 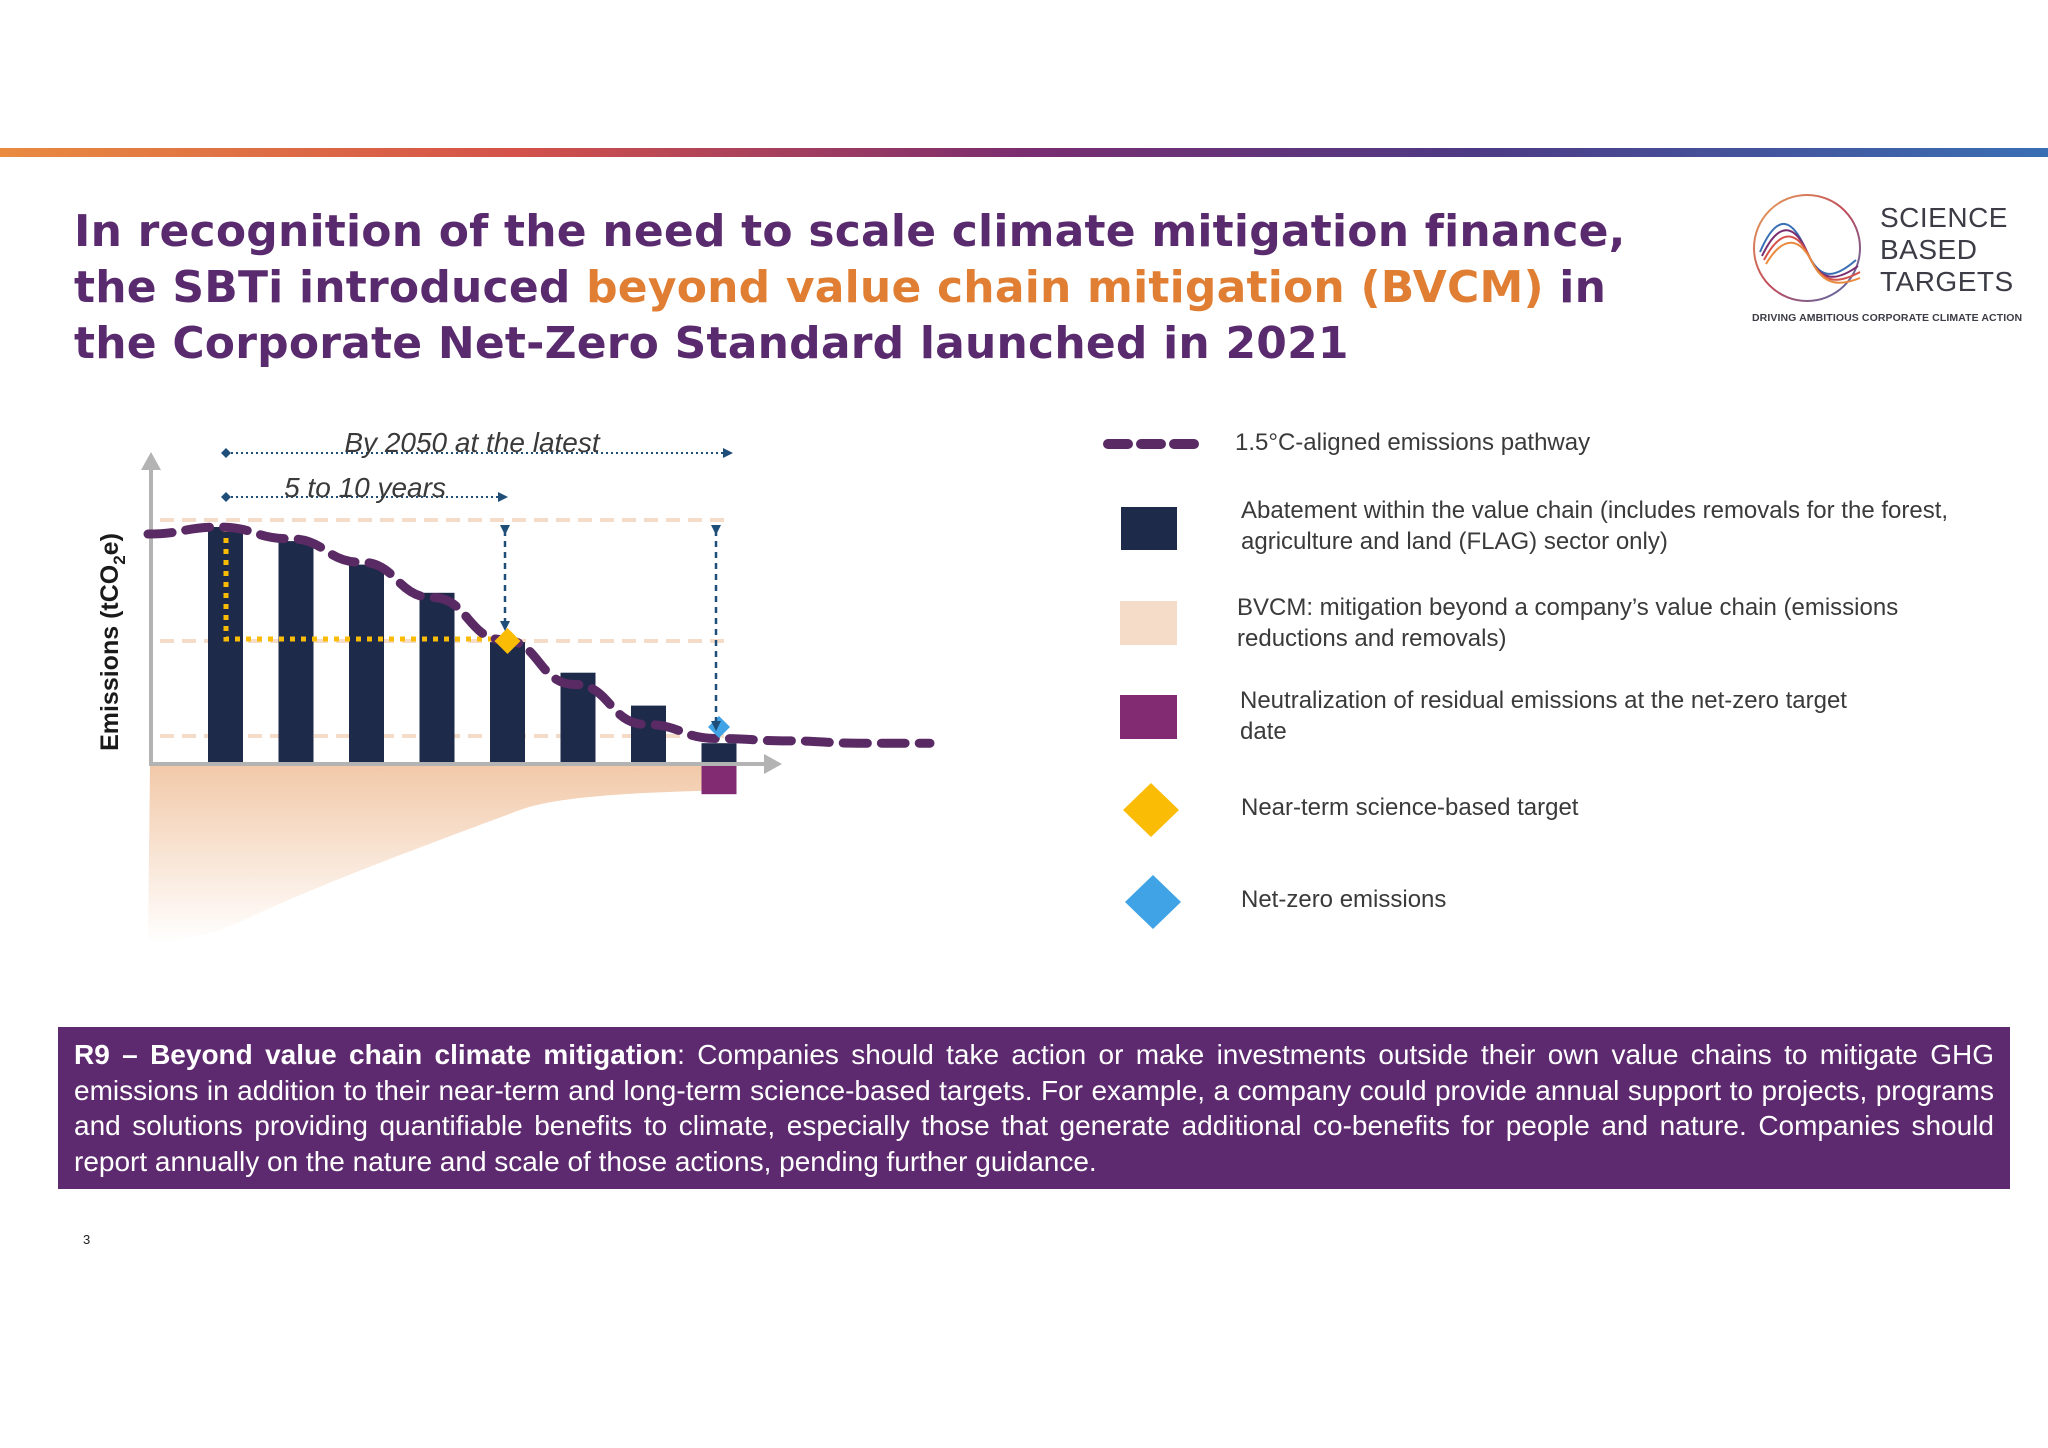 I want to click on legend-label-near-term: Near-term science-based target, so click(x=1410, y=807).